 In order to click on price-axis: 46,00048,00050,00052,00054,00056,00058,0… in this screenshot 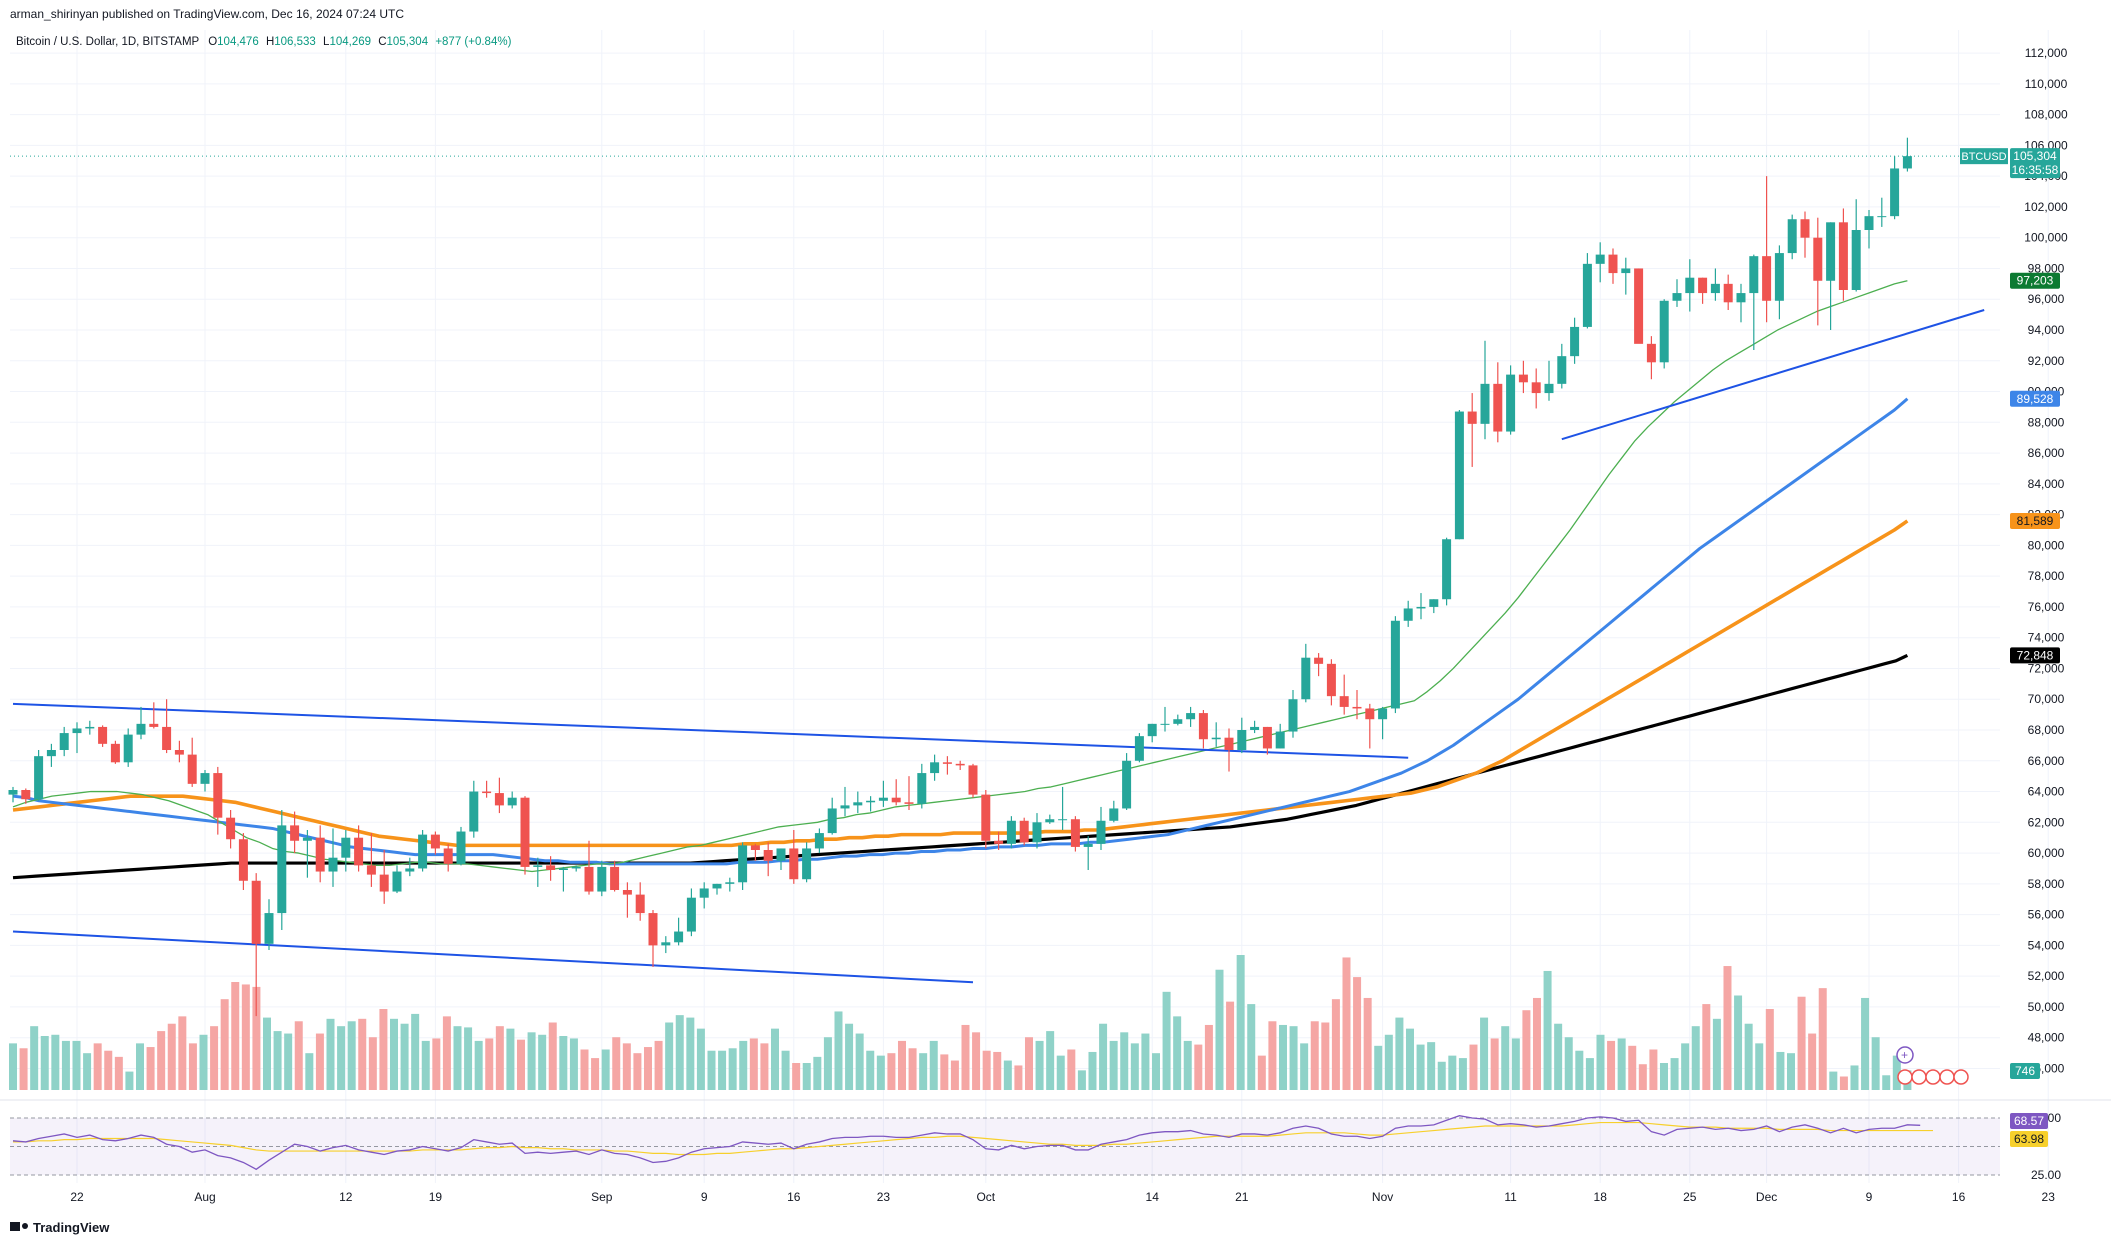, I will do `click(2046, 614)`.